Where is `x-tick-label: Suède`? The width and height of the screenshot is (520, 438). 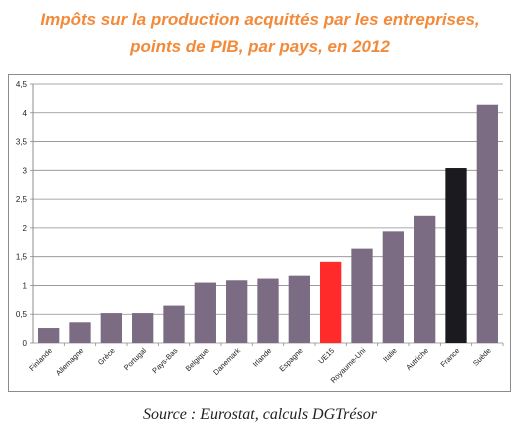
x-tick-label: Suède is located at coordinates (482, 357).